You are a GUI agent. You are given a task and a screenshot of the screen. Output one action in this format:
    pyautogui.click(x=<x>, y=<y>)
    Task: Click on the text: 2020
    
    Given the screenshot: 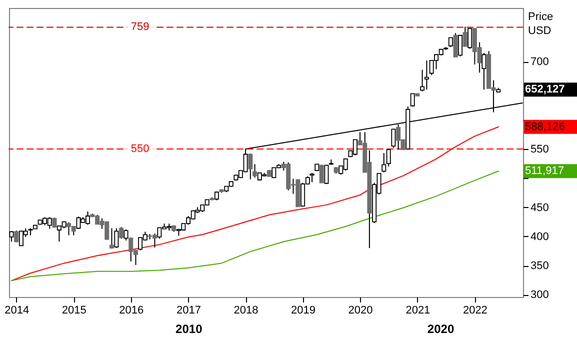 What is the action you would take?
    pyautogui.click(x=440, y=329)
    